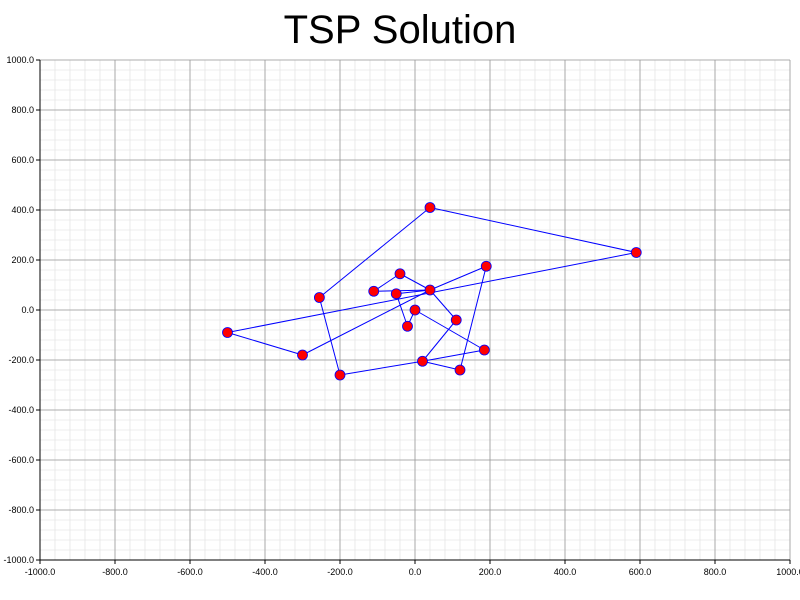 This screenshot has height=600, width=800. I want to click on x-tick-label: 600.0, so click(640, 572).